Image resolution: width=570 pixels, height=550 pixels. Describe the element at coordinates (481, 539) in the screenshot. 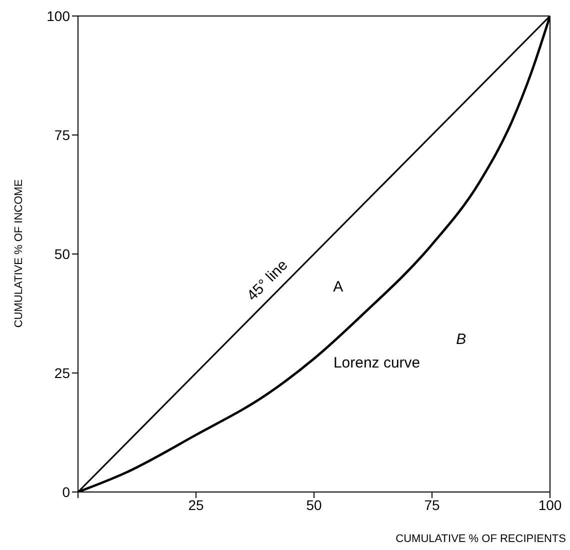

I see `x-axis-title: CUMULATIVE % OF RECIPIENTS` at that location.